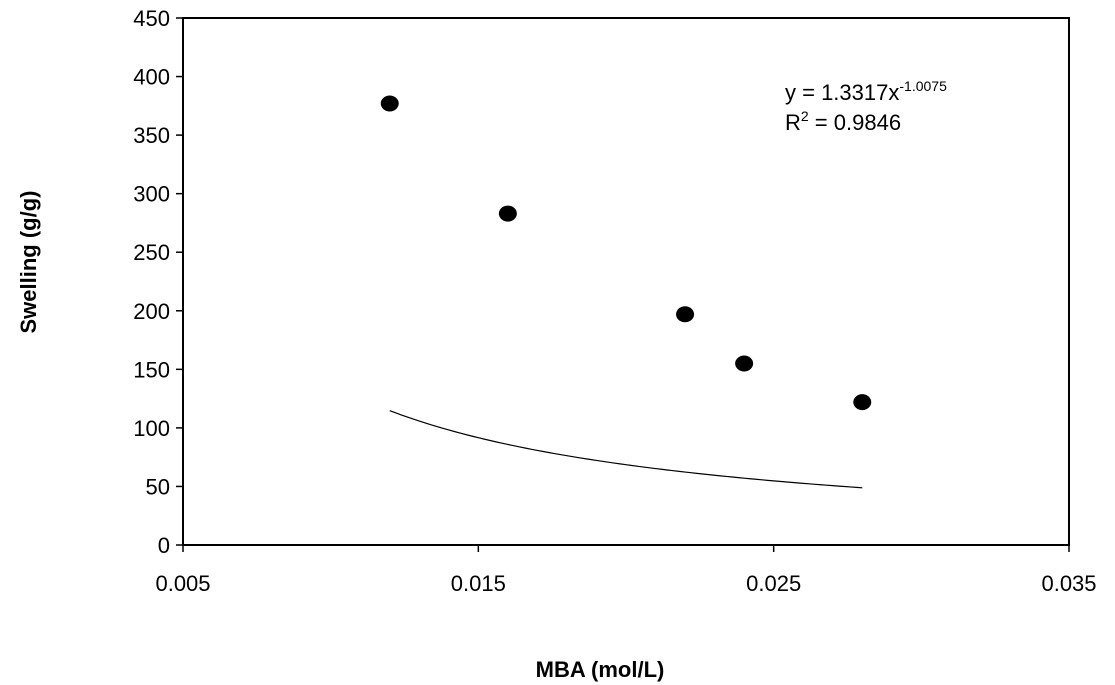  Describe the element at coordinates (773, 583) in the screenshot. I see `x-tick-label: 0.025` at that location.